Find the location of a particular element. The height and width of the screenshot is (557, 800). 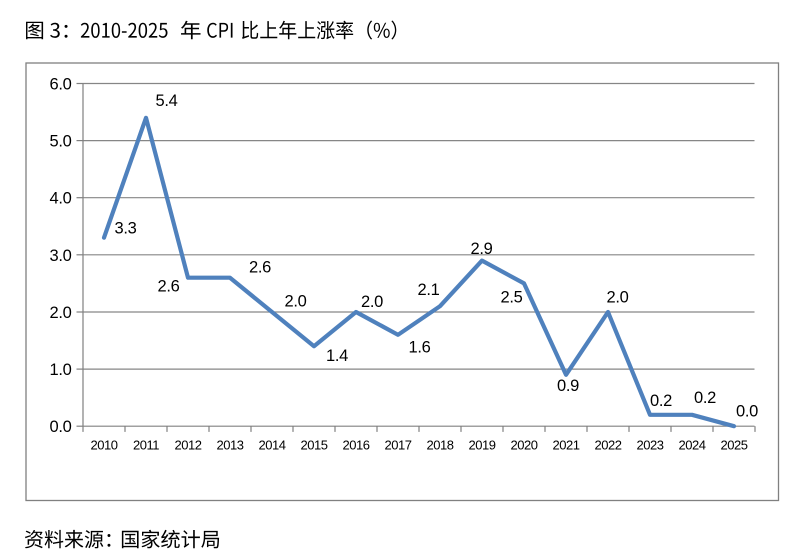

svg-text: 2.1 is located at coordinates (428, 290).